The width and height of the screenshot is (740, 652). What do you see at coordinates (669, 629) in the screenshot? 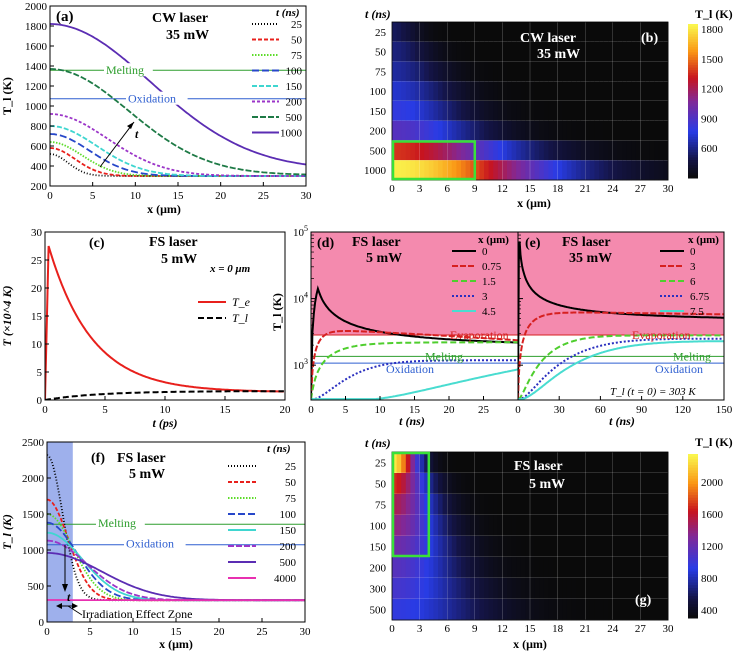
I see `panel-g-xtick-label: 30` at bounding box center [669, 629].